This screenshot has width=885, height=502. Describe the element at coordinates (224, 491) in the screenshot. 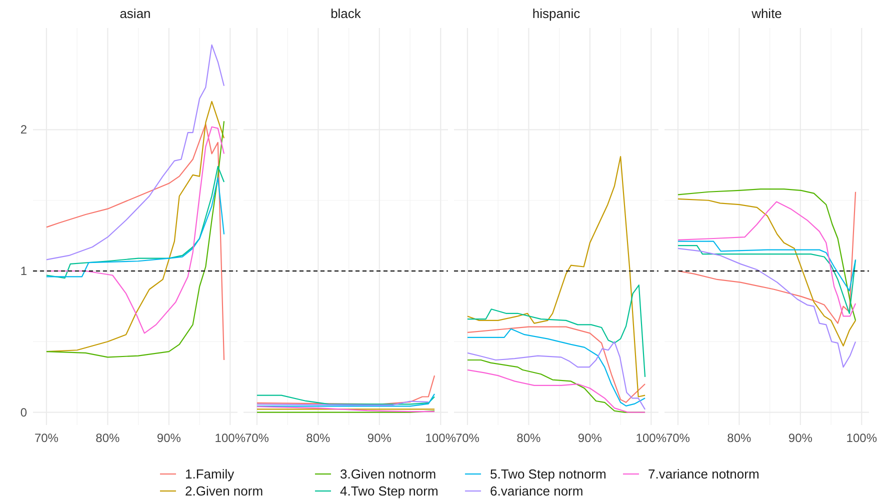

I see `legend-label: 2.Given norm` at that location.